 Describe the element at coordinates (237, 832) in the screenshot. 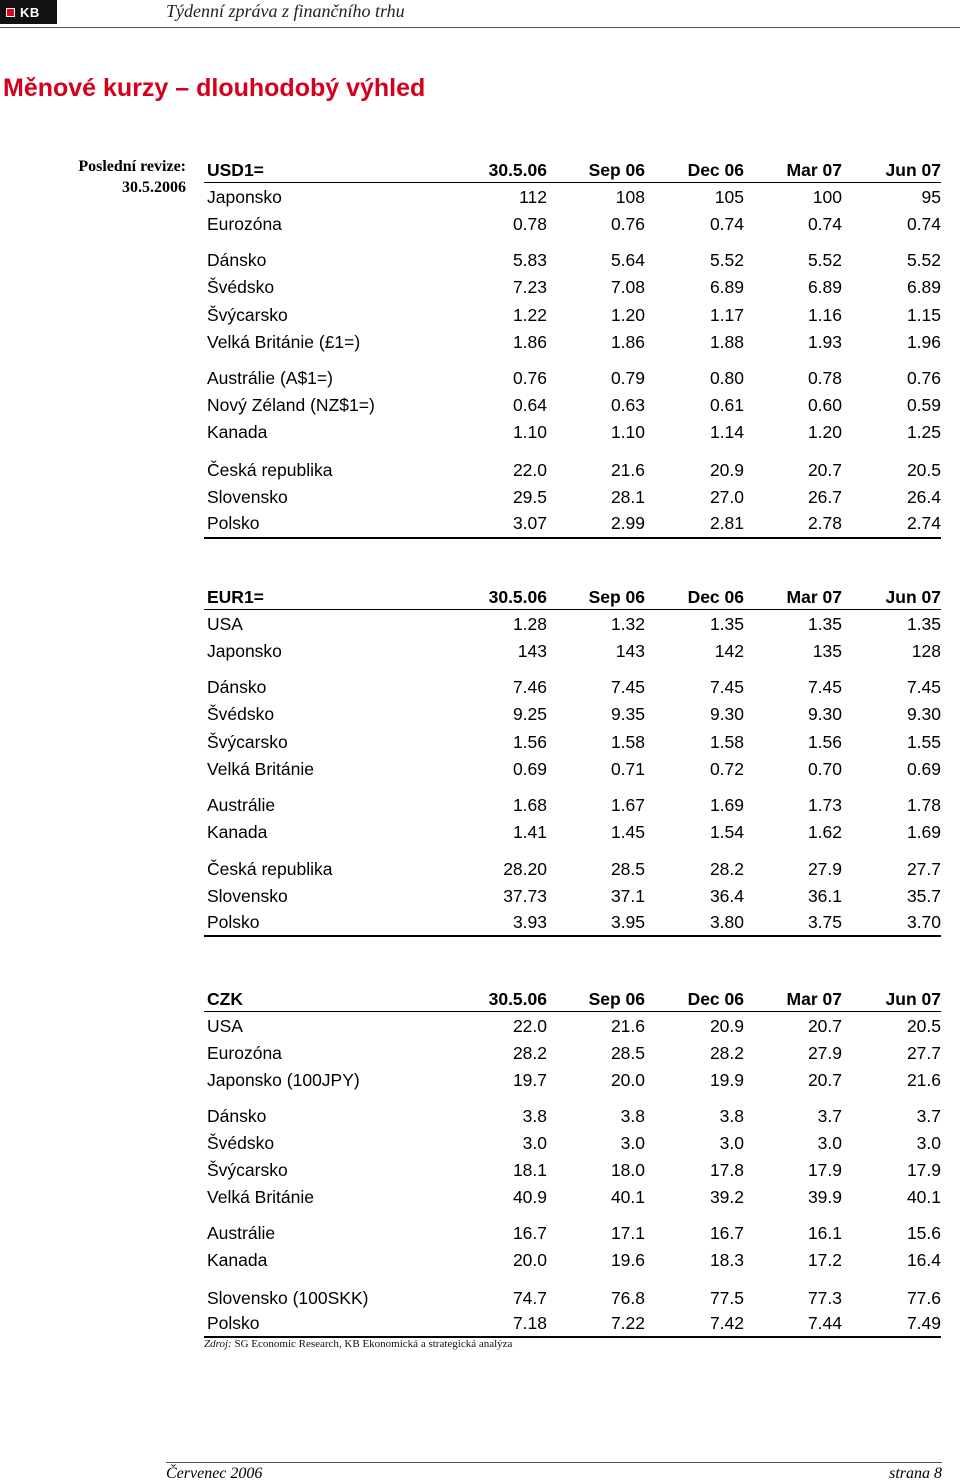

I see `row-label: Kanada` at that location.